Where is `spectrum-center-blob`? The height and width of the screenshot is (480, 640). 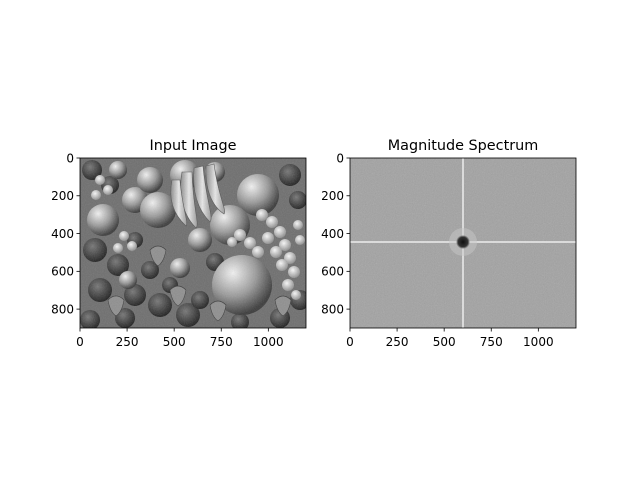 spectrum-center-blob is located at coordinates (463, 242).